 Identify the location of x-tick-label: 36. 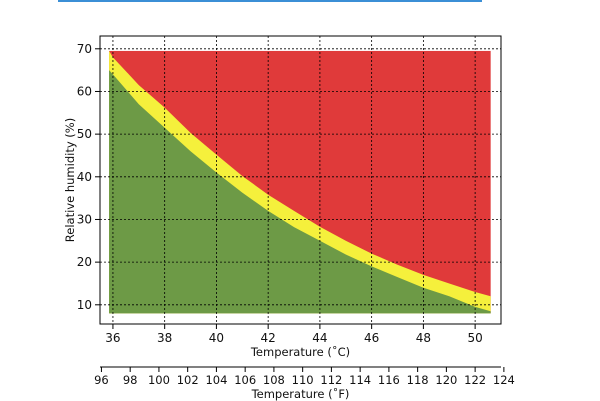
(112, 338).